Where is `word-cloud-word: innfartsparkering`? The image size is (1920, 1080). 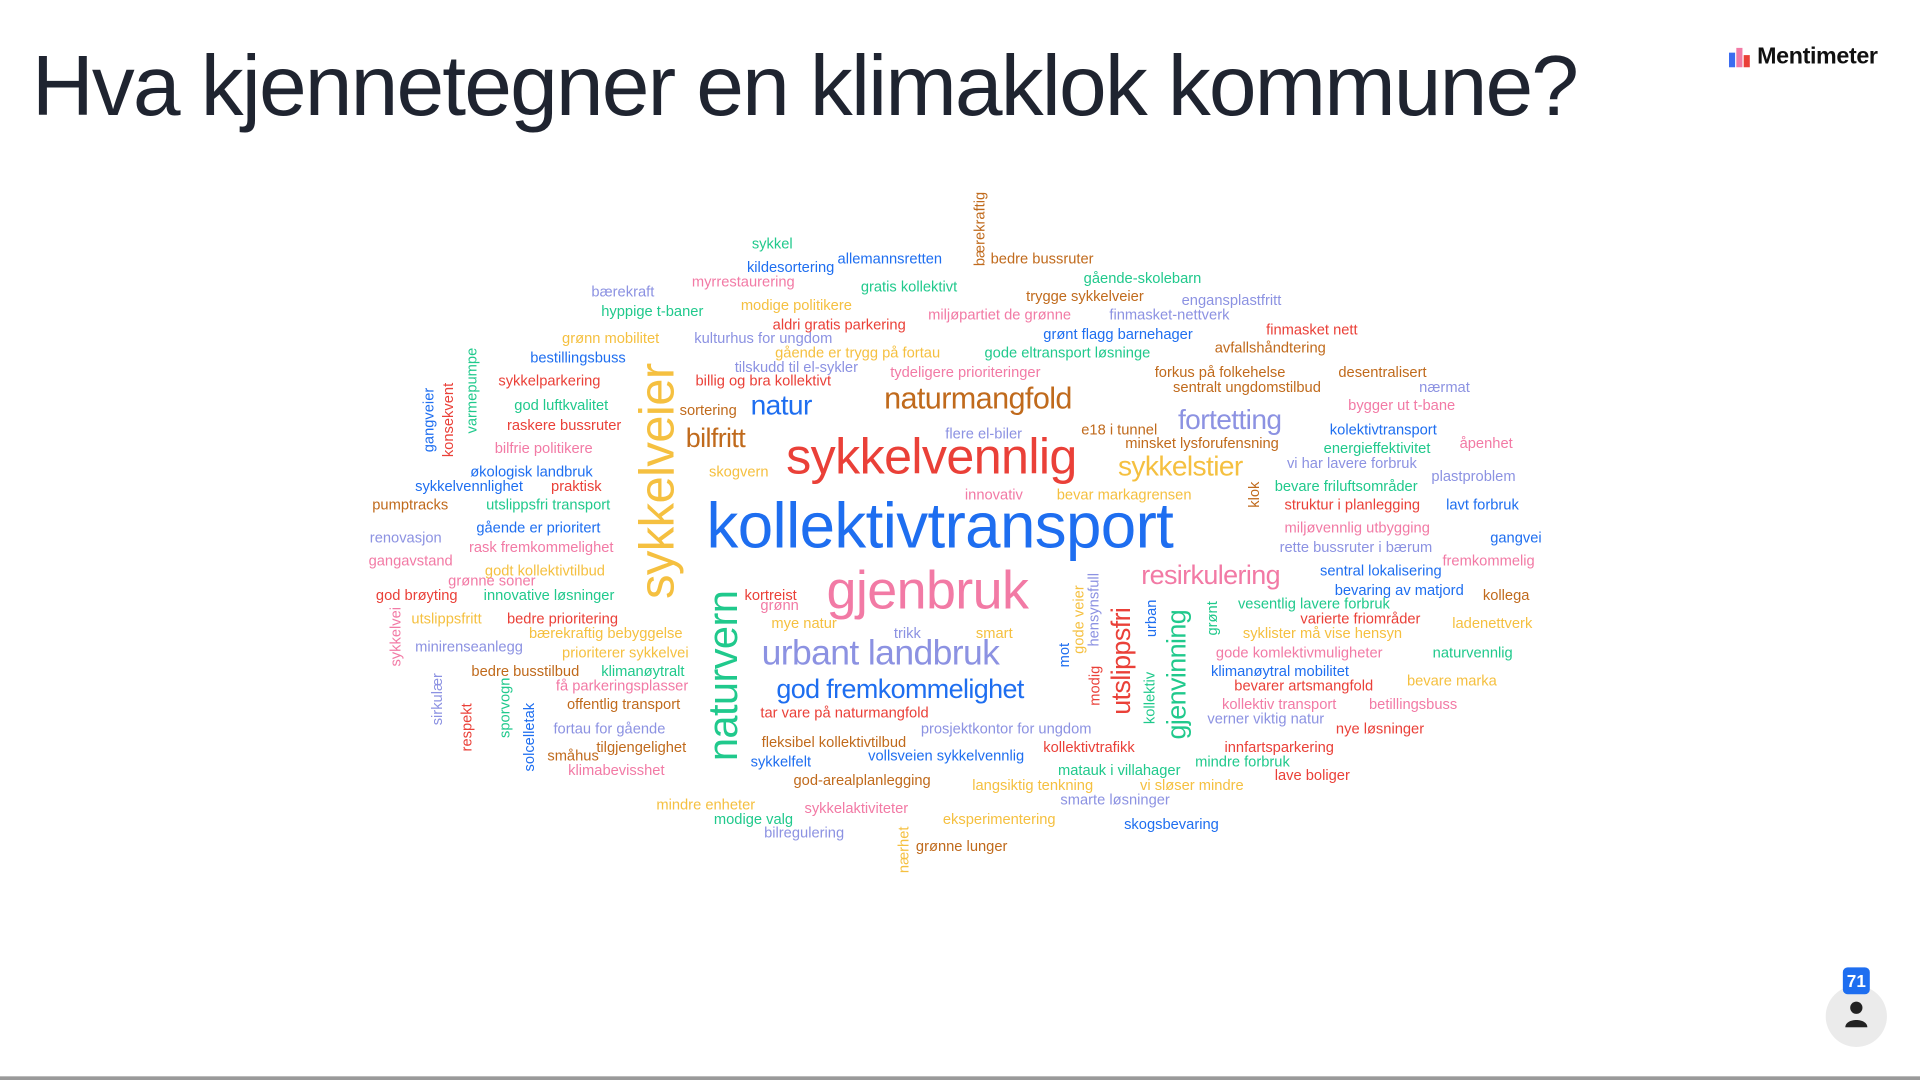
word-cloud-word: innfartsparkering is located at coordinates (1279, 747).